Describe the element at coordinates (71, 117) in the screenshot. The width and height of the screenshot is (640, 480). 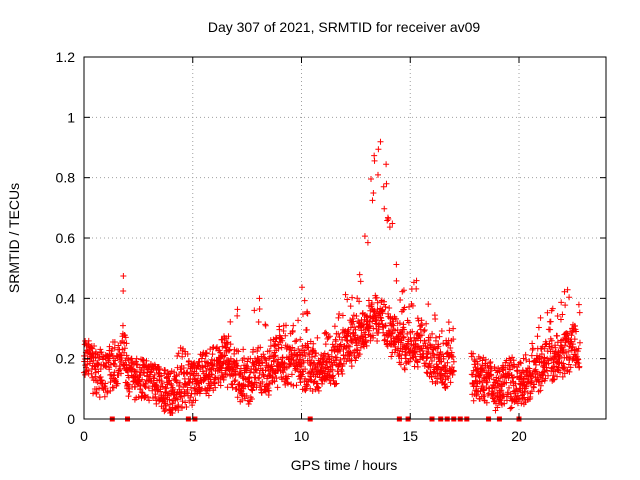
I see `y-tick-label: 1` at that location.